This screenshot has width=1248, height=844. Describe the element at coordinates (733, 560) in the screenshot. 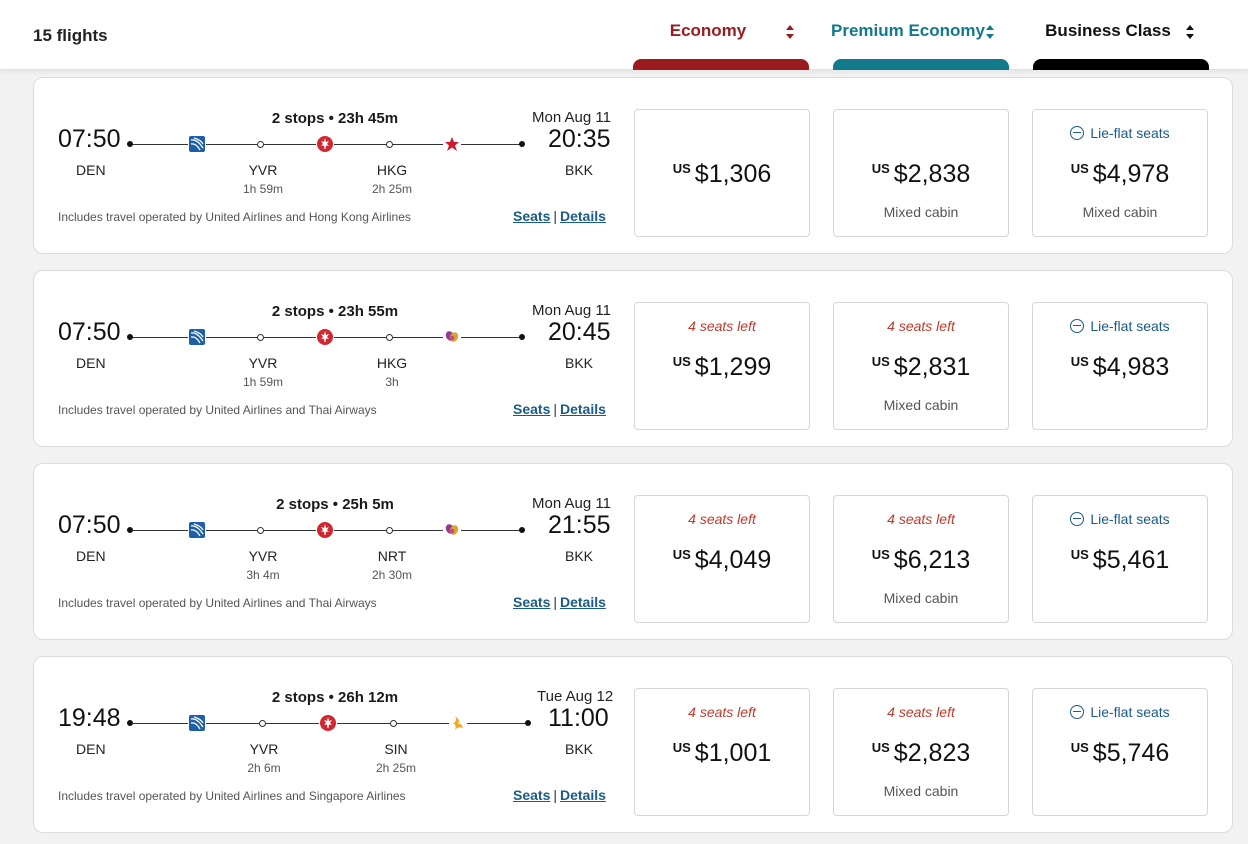

I see `price-amount: $4,049` at that location.